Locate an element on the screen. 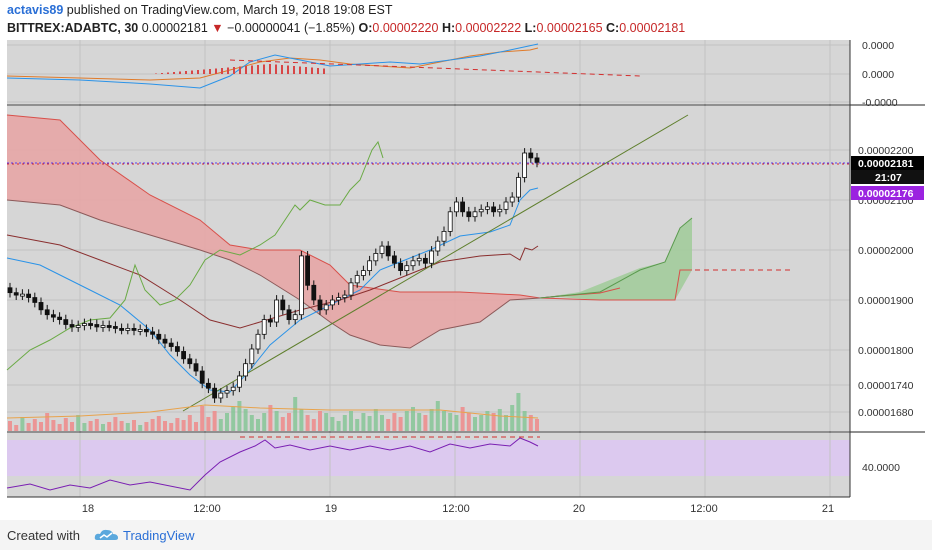 The width and height of the screenshot is (932, 550). time-tick-label: 18 is located at coordinates (88, 509).